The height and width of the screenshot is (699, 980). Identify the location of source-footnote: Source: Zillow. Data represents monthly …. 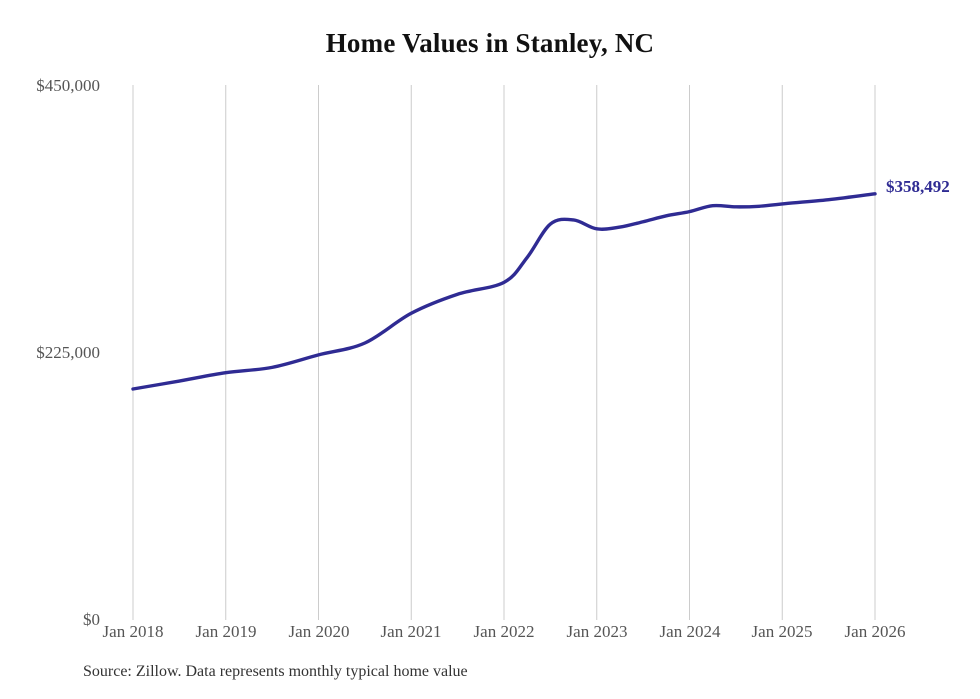
(275, 671).